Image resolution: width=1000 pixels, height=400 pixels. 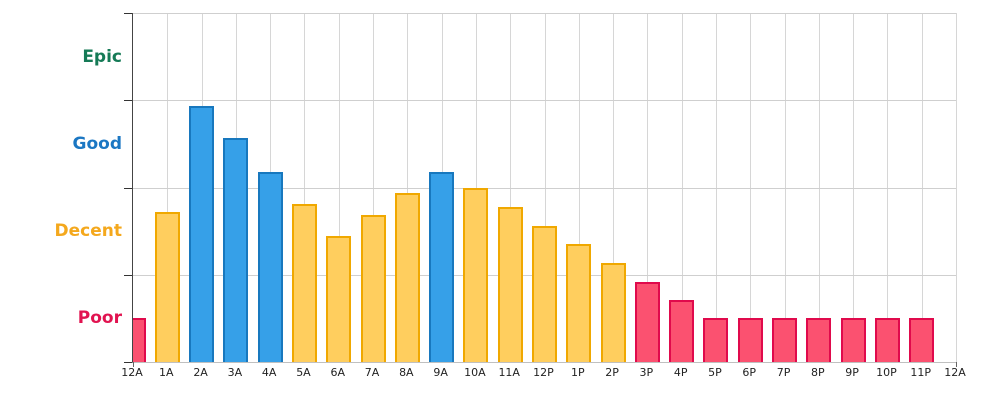 What do you see at coordinates (955, 372) in the screenshot?
I see `x-axis-label-12A-24: 12A` at bounding box center [955, 372].